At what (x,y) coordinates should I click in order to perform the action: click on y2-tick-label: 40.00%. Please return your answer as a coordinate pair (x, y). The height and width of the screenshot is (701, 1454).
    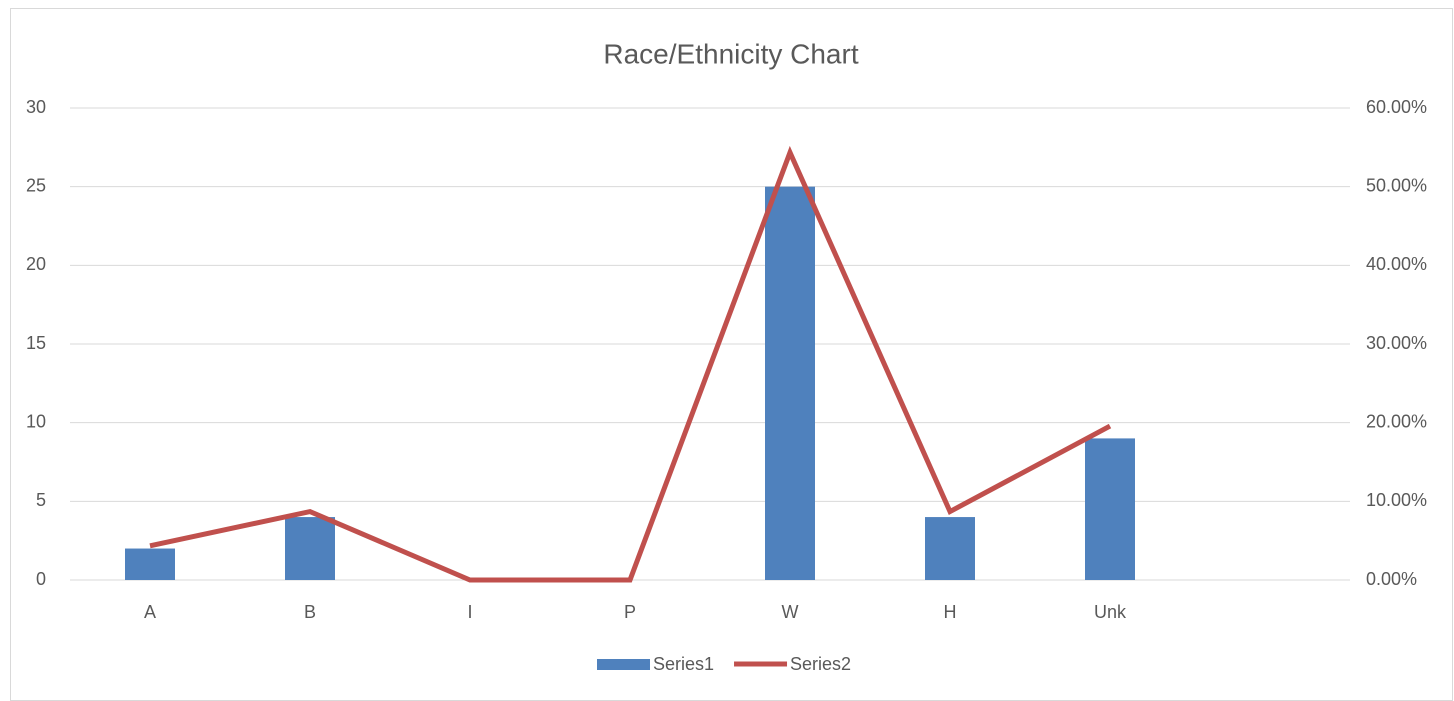
    Looking at the image, I should click on (1396, 264).